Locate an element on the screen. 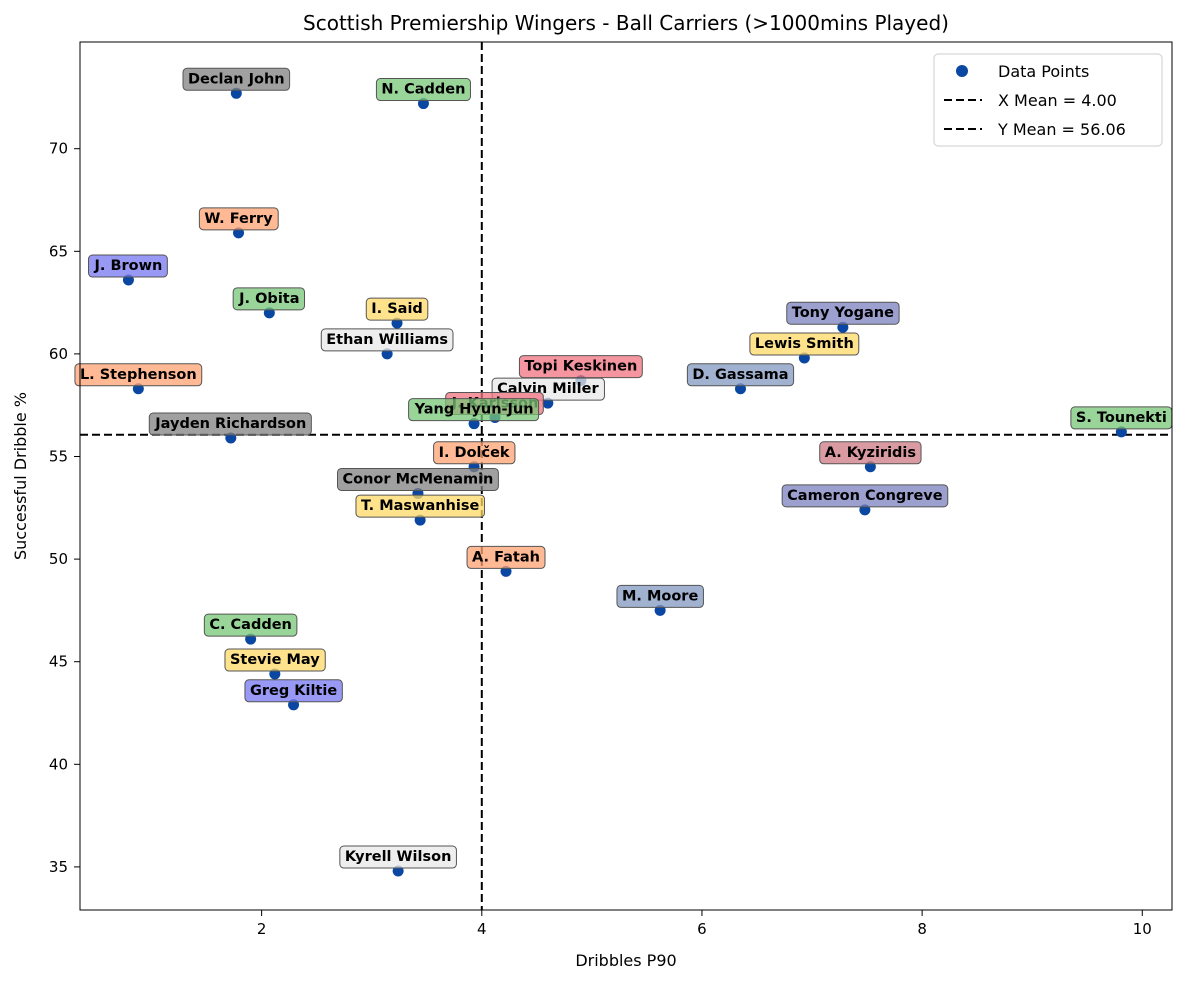  point-label-text: I. Said is located at coordinates (397, 309).